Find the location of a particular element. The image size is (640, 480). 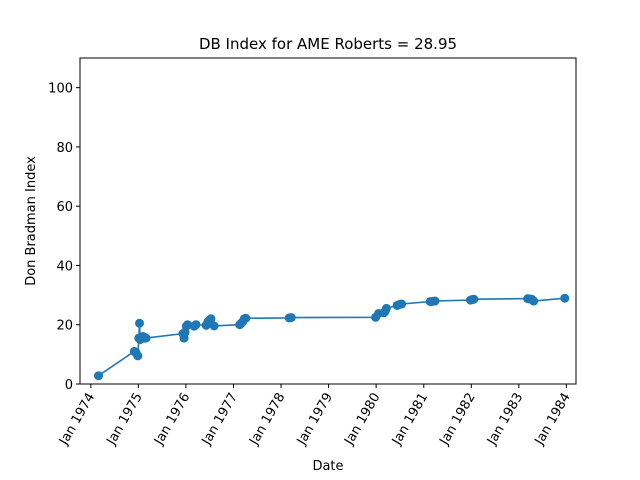

x-tick-label: Jan 1984 is located at coordinates (553, 420).